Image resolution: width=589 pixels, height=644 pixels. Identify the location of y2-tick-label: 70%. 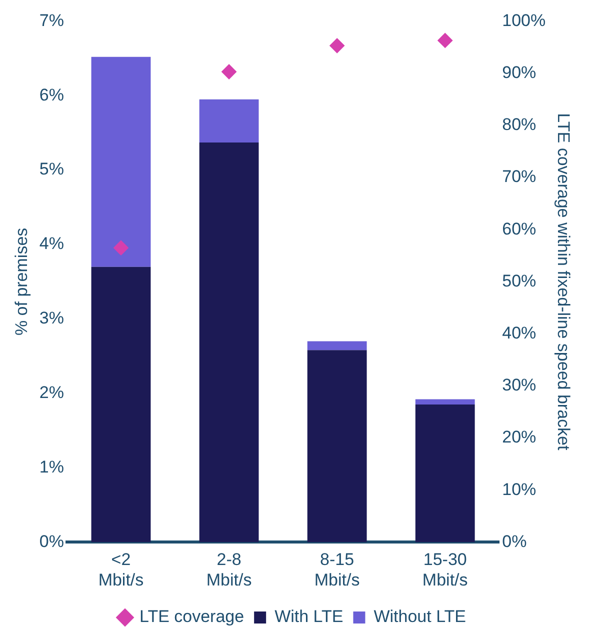
(519, 176).